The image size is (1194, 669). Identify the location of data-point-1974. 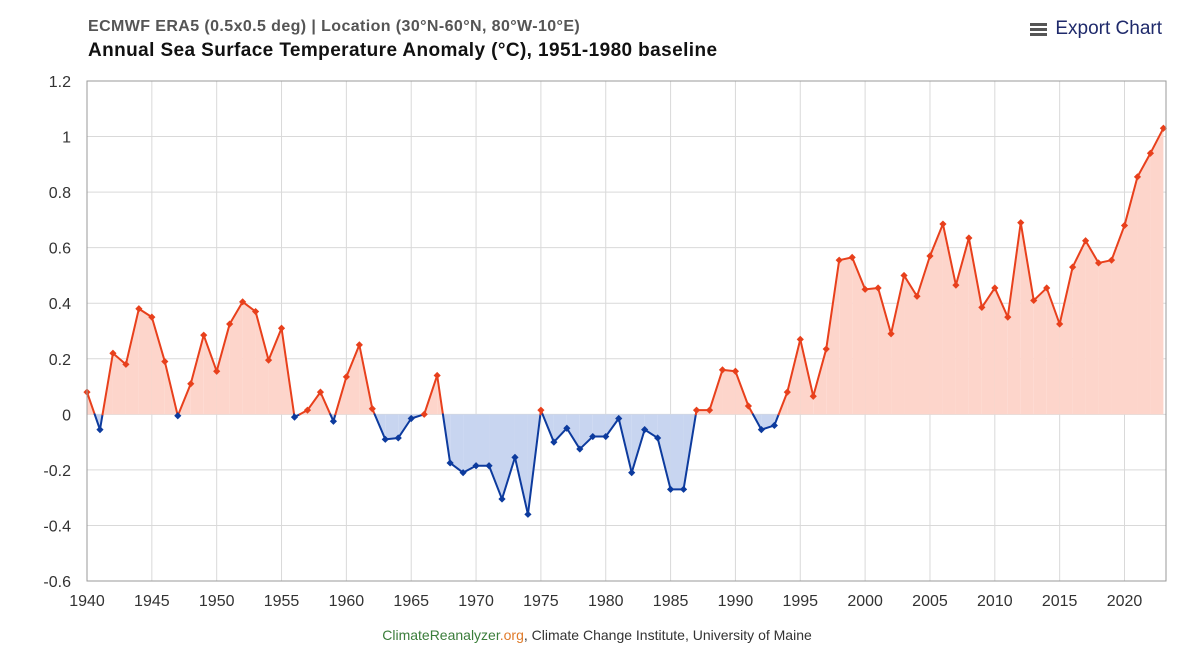
(528, 514).